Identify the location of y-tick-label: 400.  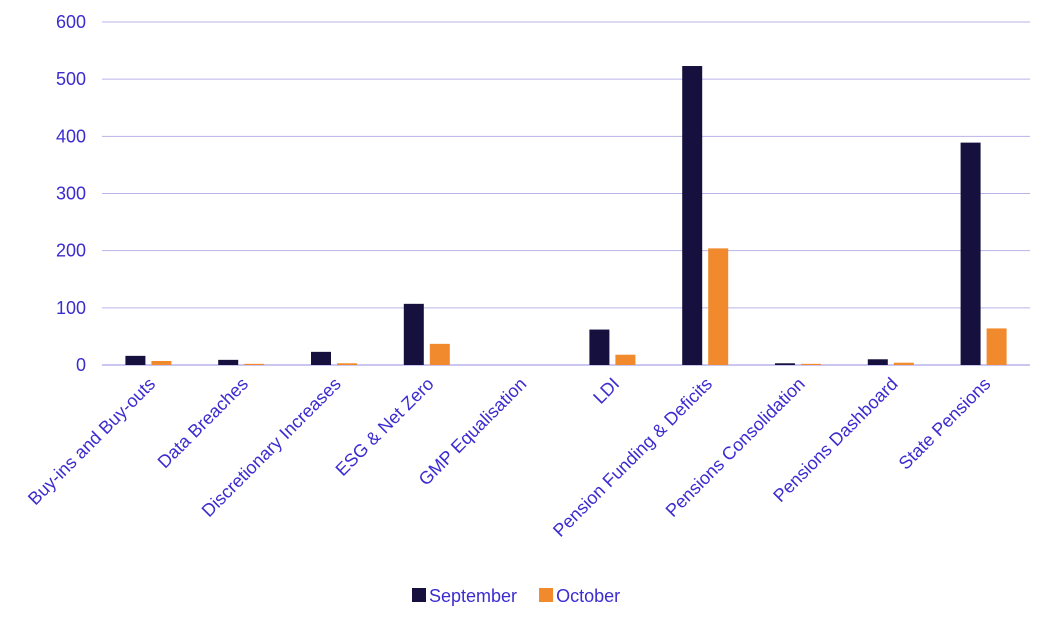
(71, 136).